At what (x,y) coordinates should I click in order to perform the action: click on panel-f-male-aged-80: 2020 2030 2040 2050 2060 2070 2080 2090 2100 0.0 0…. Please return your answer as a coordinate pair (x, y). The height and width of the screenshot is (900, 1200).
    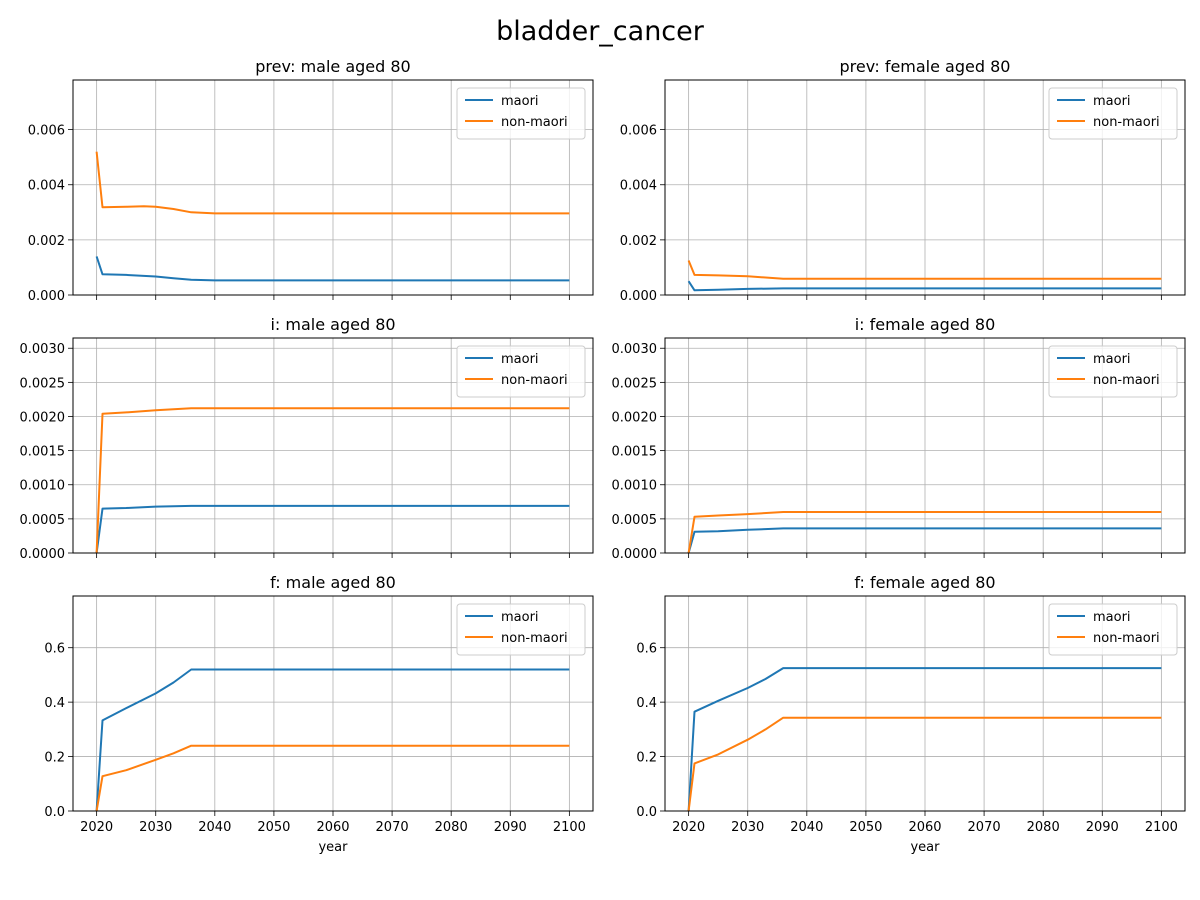
    Looking at the image, I should click on (319, 714).